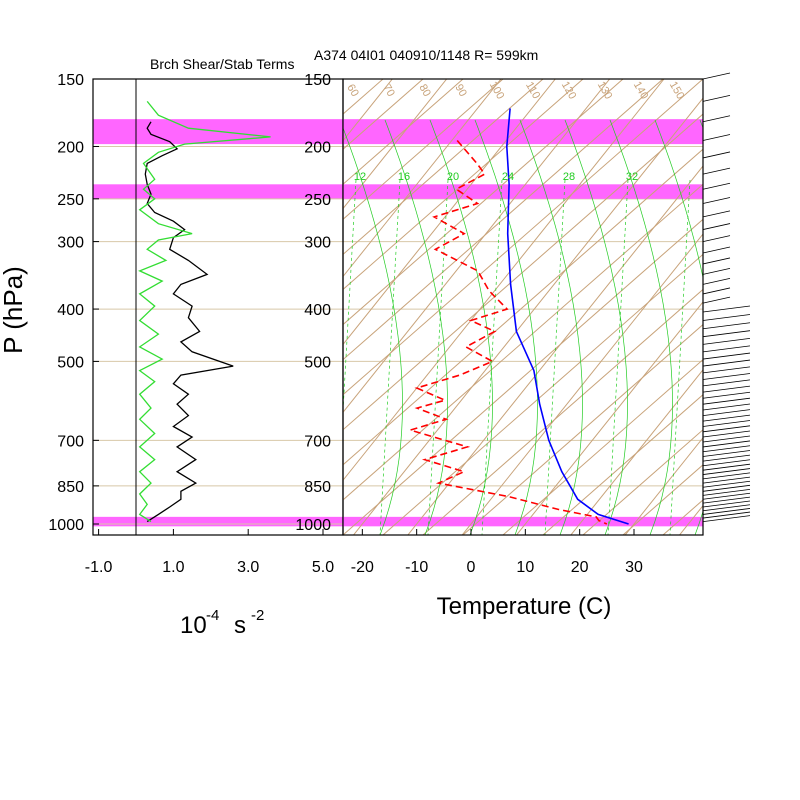 Image resolution: width=800 pixels, height=800 pixels. What do you see at coordinates (240, 625) in the screenshot?
I see `svg-text: s` at bounding box center [240, 625].